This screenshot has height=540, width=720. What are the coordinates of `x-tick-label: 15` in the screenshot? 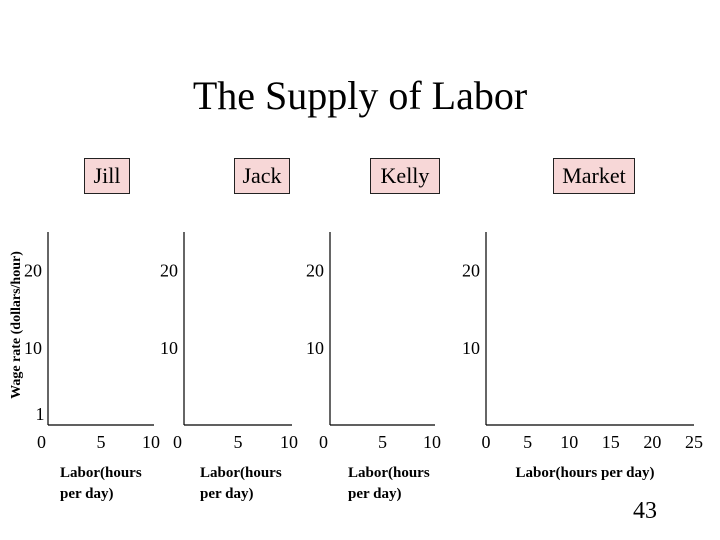 It's located at (611, 442).